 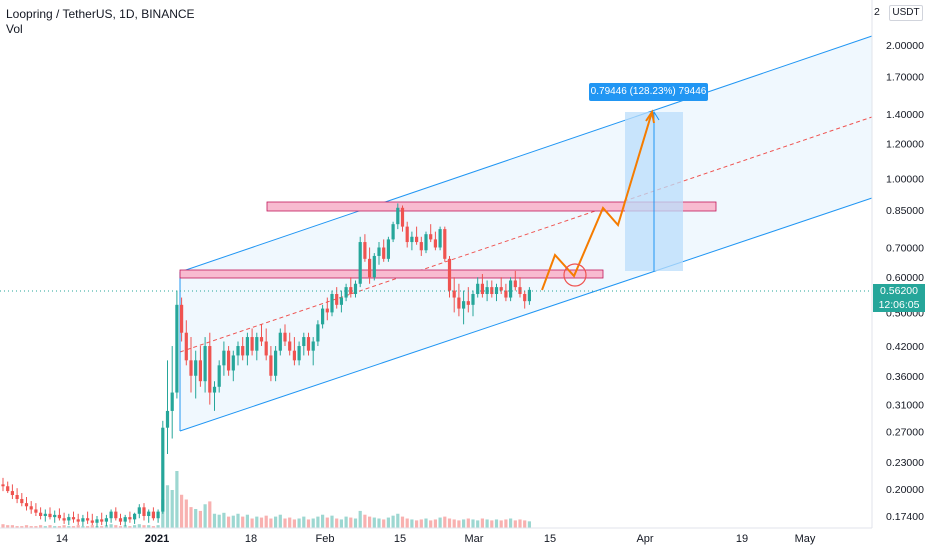 I want to click on time-tick: Apr, so click(x=644, y=539).